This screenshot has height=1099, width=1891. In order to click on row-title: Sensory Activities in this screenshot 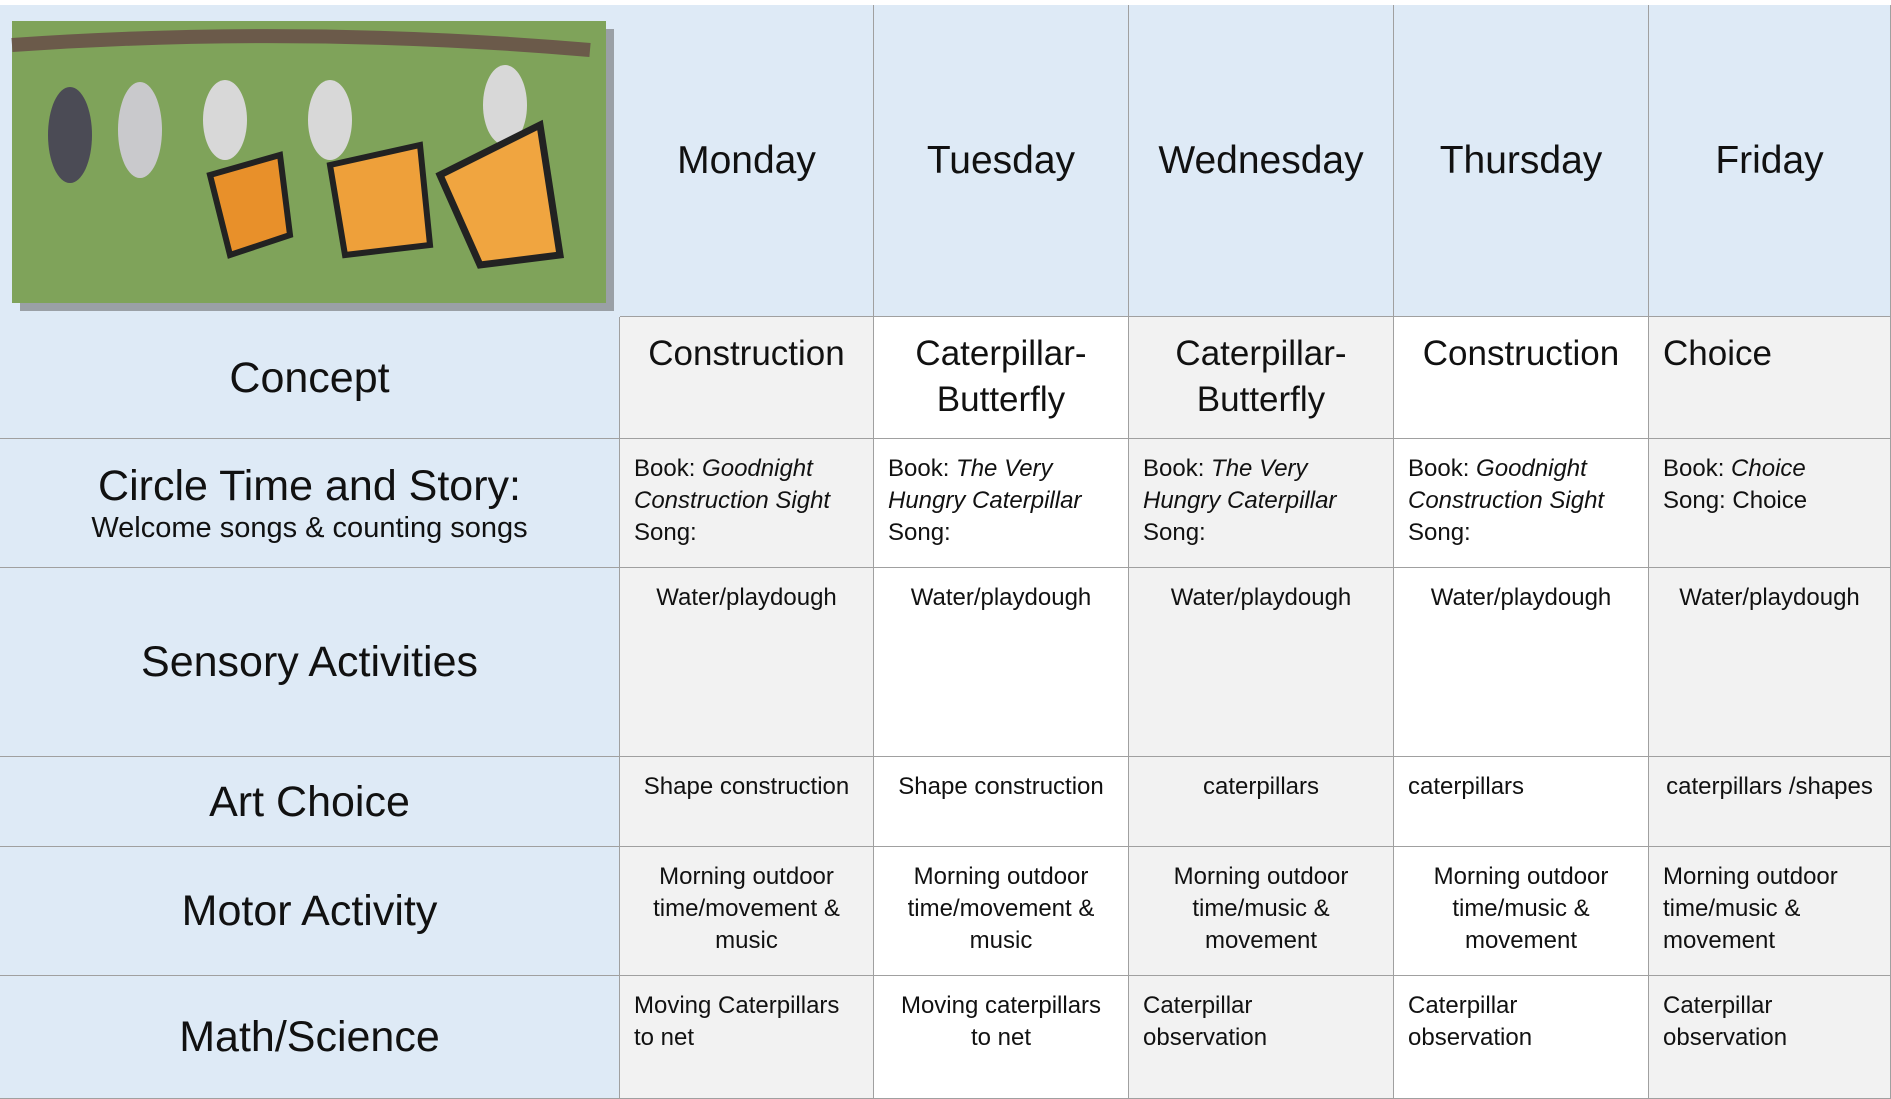, I will do `click(309, 662)`.